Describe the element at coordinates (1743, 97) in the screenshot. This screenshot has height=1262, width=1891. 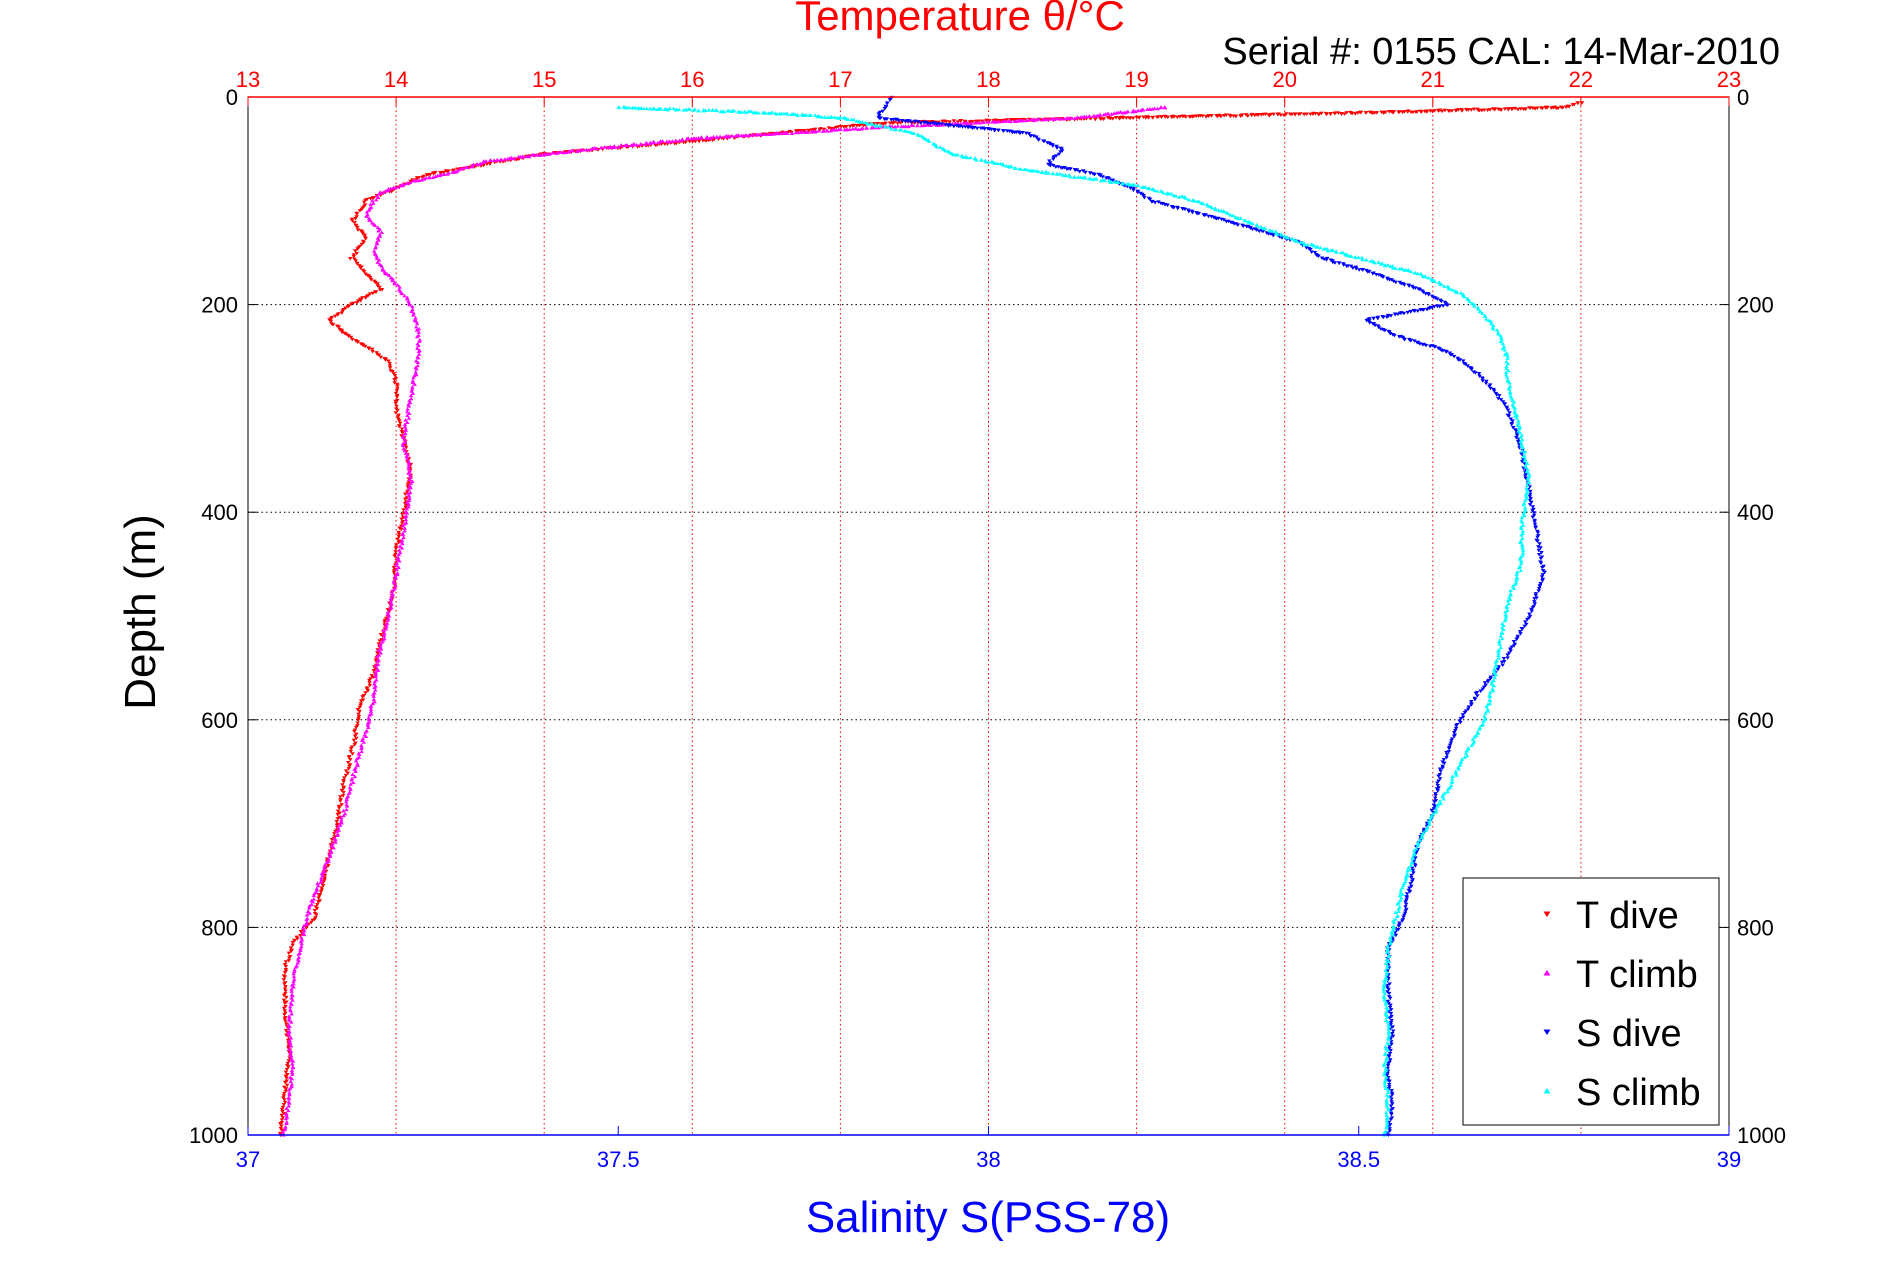
I see `depth-tick-label-right: 0` at that location.